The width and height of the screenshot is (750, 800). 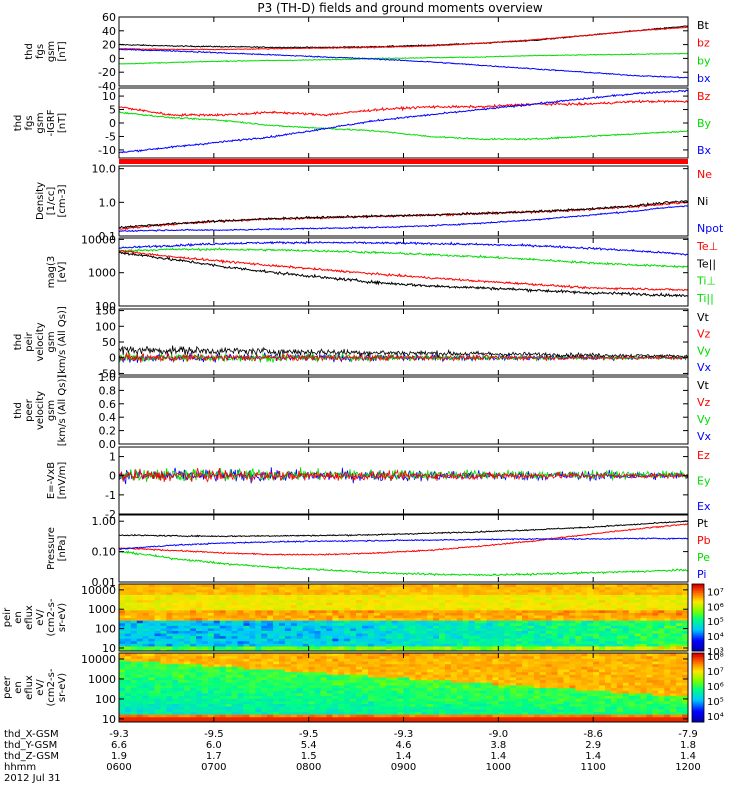 What do you see at coordinates (109, 31) in the screenshot?
I see `y-tick-label: 40` at bounding box center [109, 31].